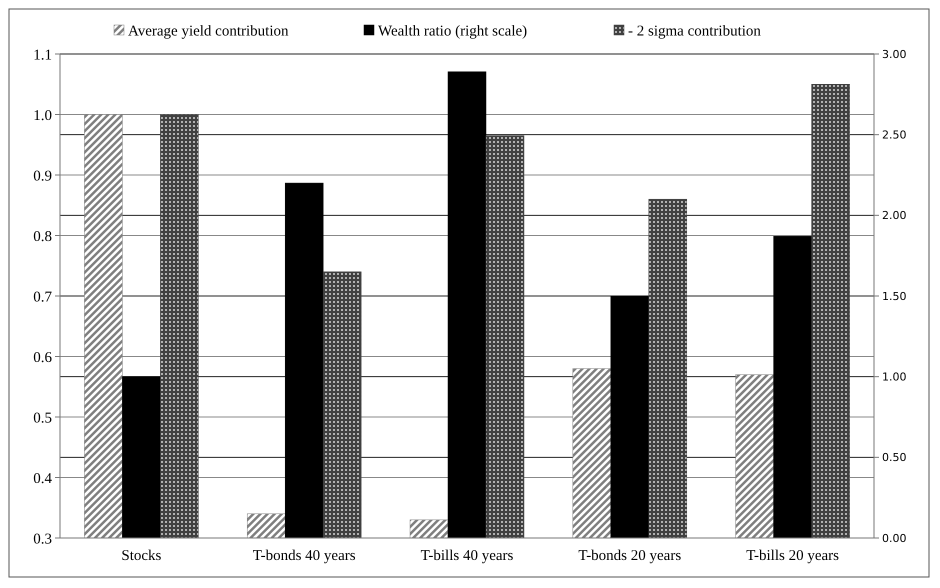 Image resolution: width=940 pixels, height=588 pixels. Describe the element at coordinates (453, 31) in the screenshot. I see `legend-label: Wealth ratio (right scale)` at that location.